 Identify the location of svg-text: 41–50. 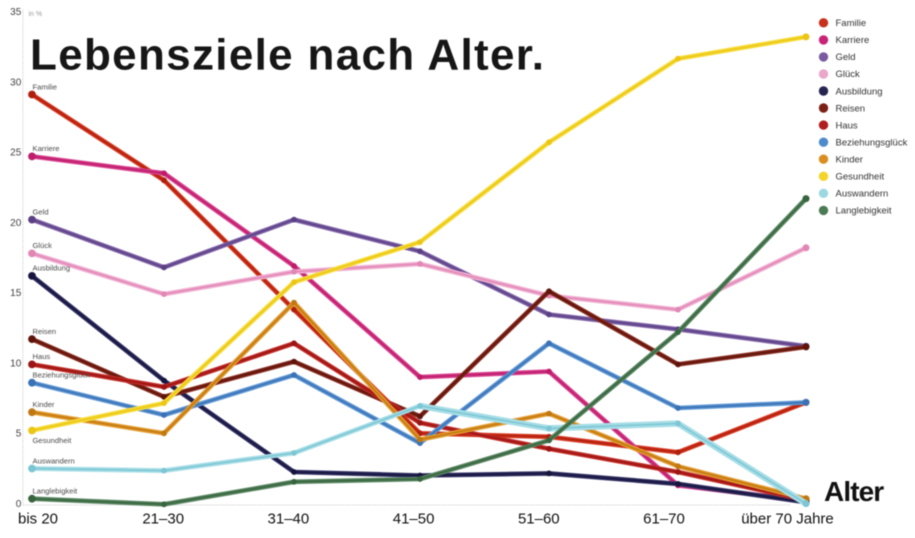
(414, 519).